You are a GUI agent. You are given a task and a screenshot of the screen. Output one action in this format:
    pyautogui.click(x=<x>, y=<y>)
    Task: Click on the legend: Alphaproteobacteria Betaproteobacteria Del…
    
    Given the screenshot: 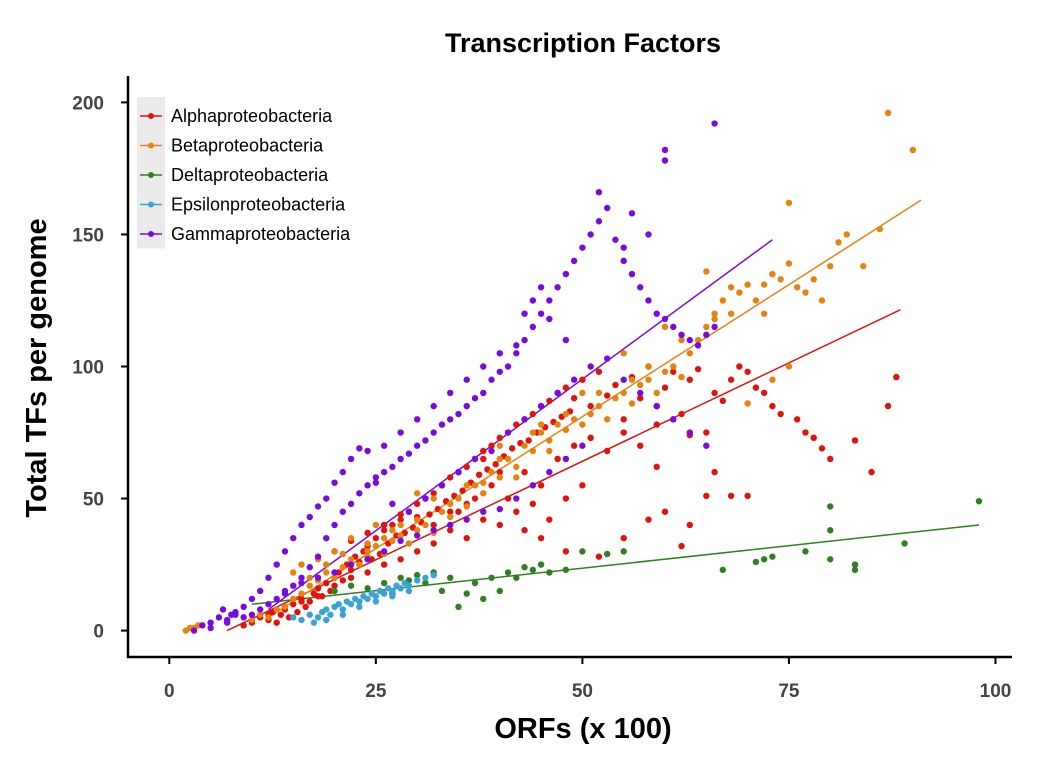 What is the action you would take?
    pyautogui.click(x=244, y=173)
    